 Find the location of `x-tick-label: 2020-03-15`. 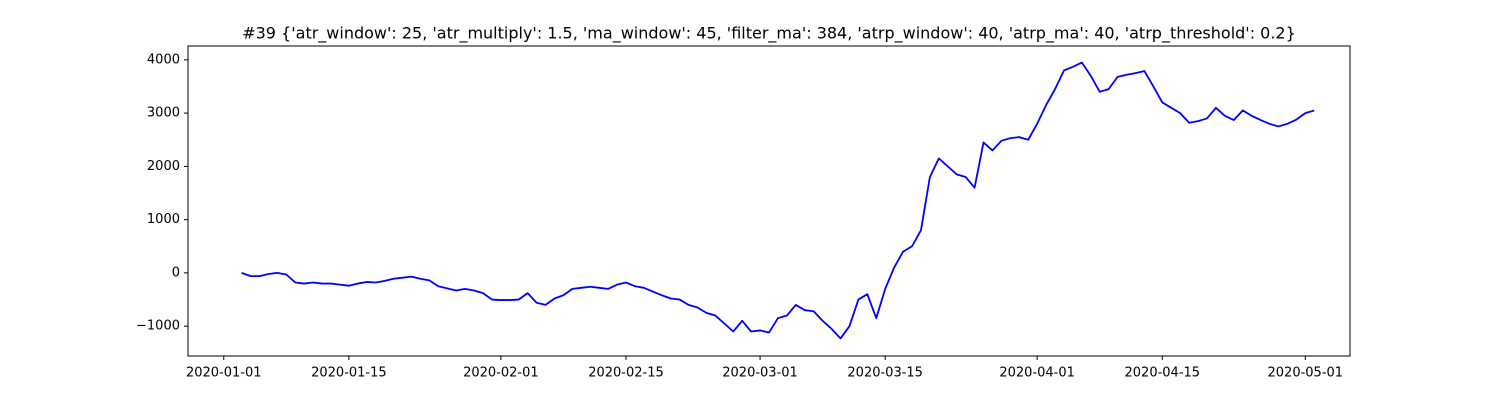

x-tick-label: 2020-03-15 is located at coordinates (885, 373).